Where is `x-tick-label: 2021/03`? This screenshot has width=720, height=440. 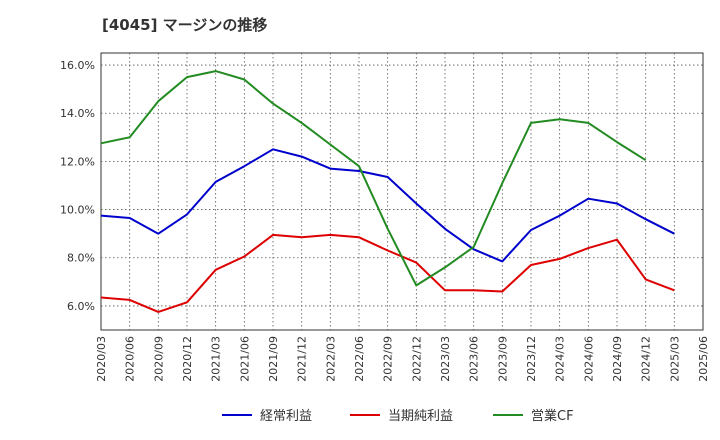 x-tick-label: 2021/03 is located at coordinates (216, 359).